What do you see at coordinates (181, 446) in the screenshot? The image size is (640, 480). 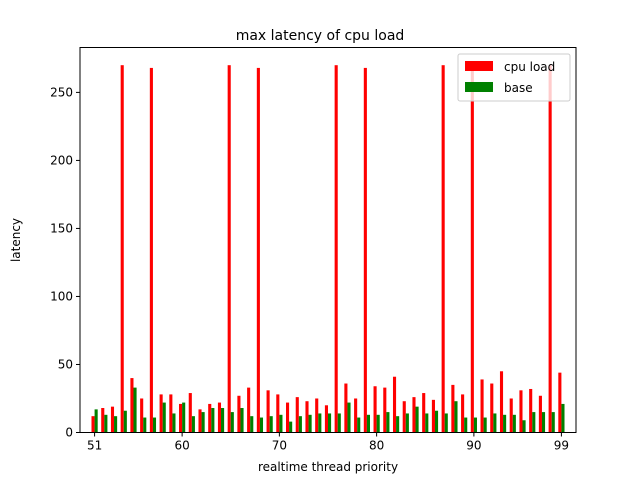 I see `x-tick-label: 60` at bounding box center [181, 446].